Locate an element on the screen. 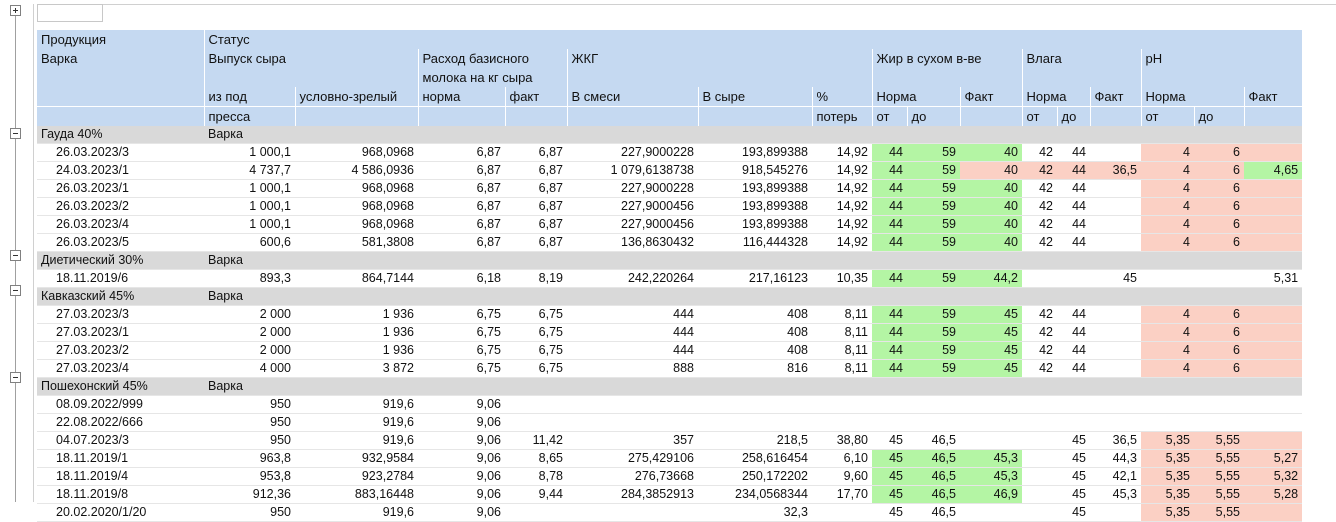  table-cell: 40 is located at coordinates (991, 152).